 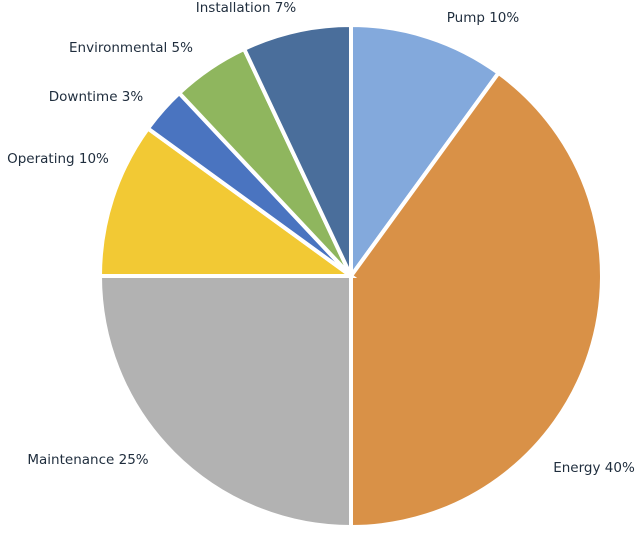 I want to click on pie-slice-installation, so click(x=297, y=149).